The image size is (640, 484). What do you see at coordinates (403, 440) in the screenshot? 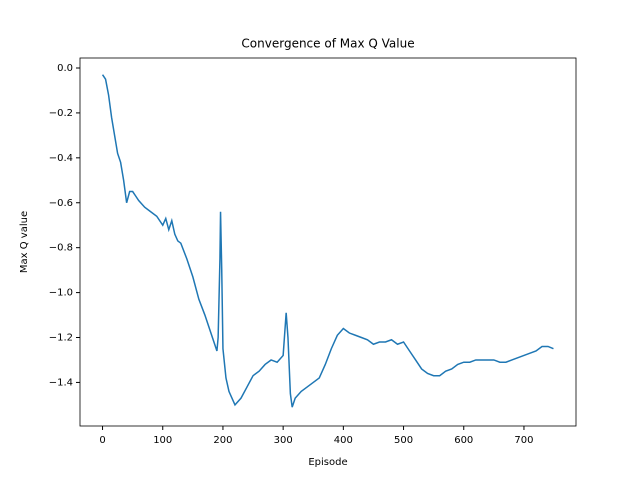
I see `x-tick-label: 500` at bounding box center [403, 440].